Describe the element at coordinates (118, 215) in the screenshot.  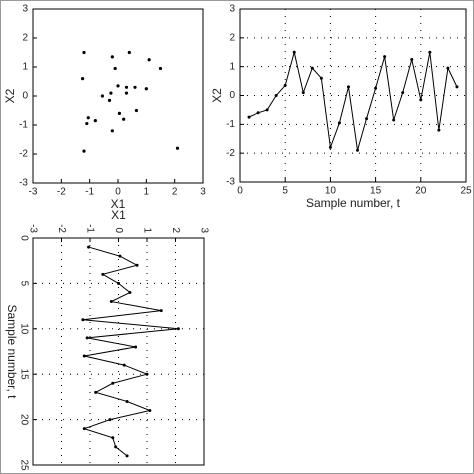
I see `y-axis-label: X1` at that location.